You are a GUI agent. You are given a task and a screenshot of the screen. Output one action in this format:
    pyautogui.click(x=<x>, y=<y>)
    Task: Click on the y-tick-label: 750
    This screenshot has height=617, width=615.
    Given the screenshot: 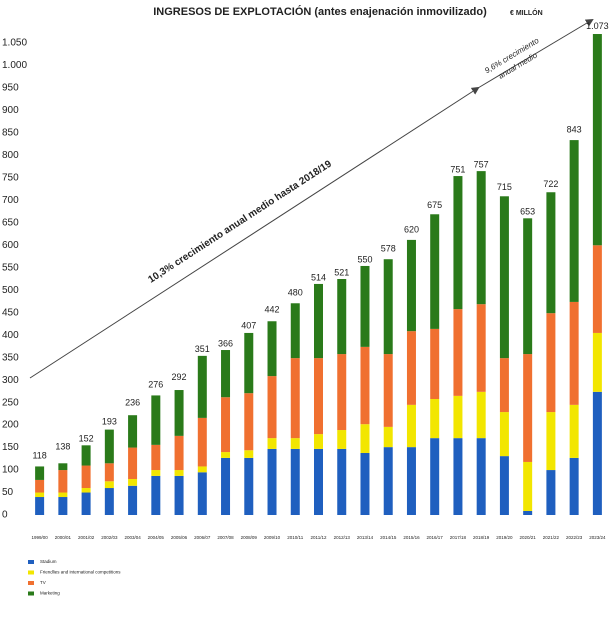 What is the action you would take?
    pyautogui.click(x=10, y=178)
    